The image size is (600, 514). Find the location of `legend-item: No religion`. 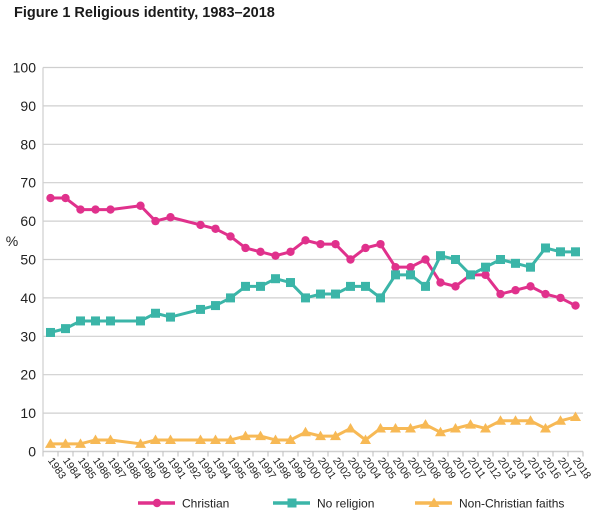

legend-item: No religion is located at coordinates (323, 504).